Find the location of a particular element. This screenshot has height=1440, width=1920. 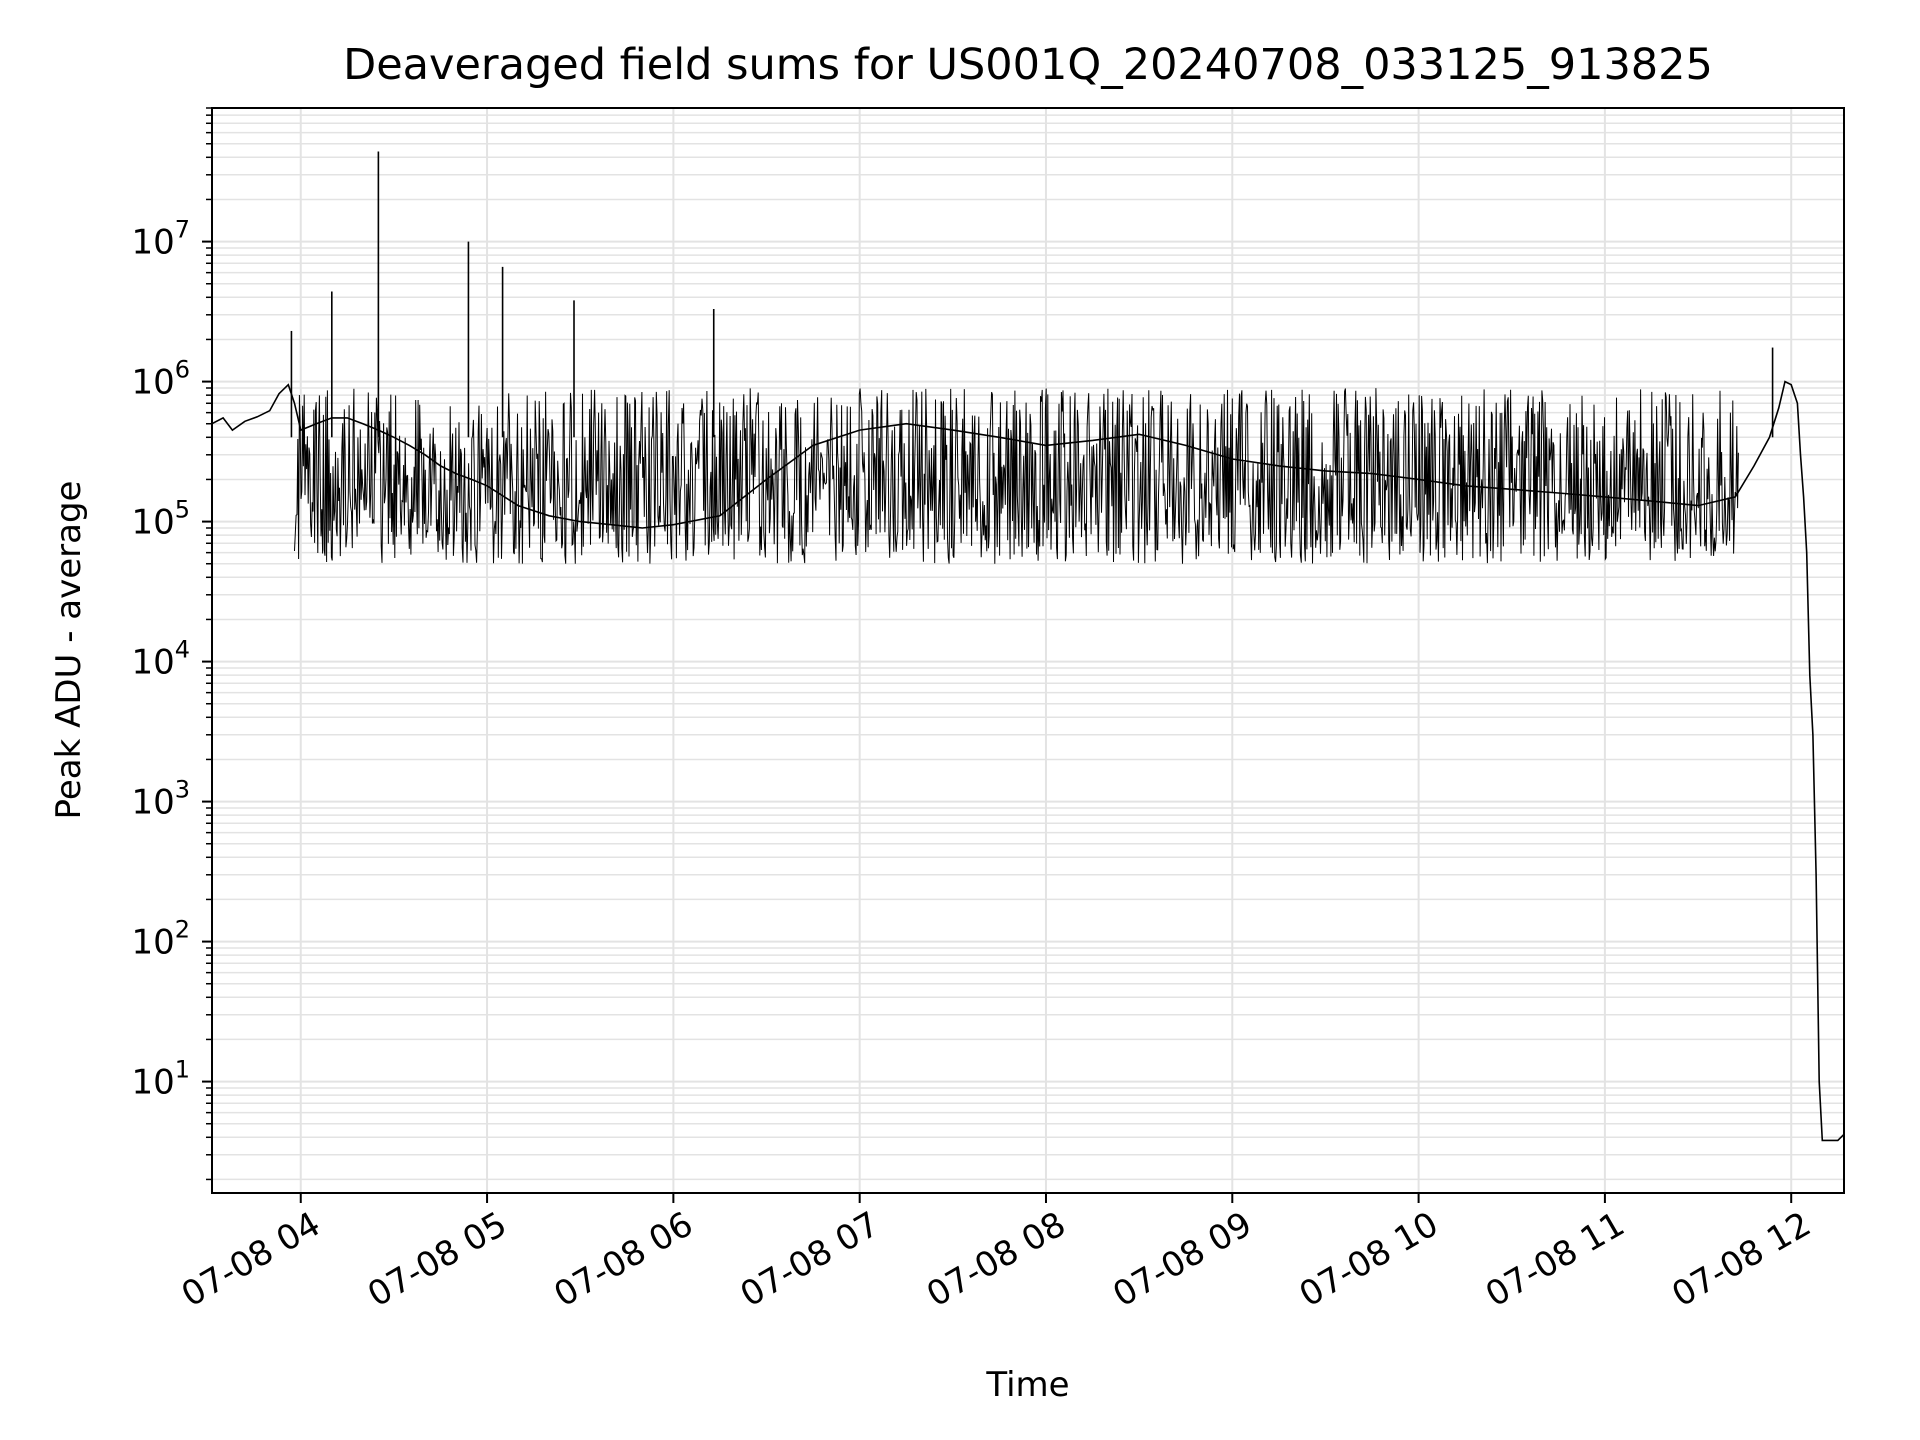

series-noise is located at coordinates (1016, 476).